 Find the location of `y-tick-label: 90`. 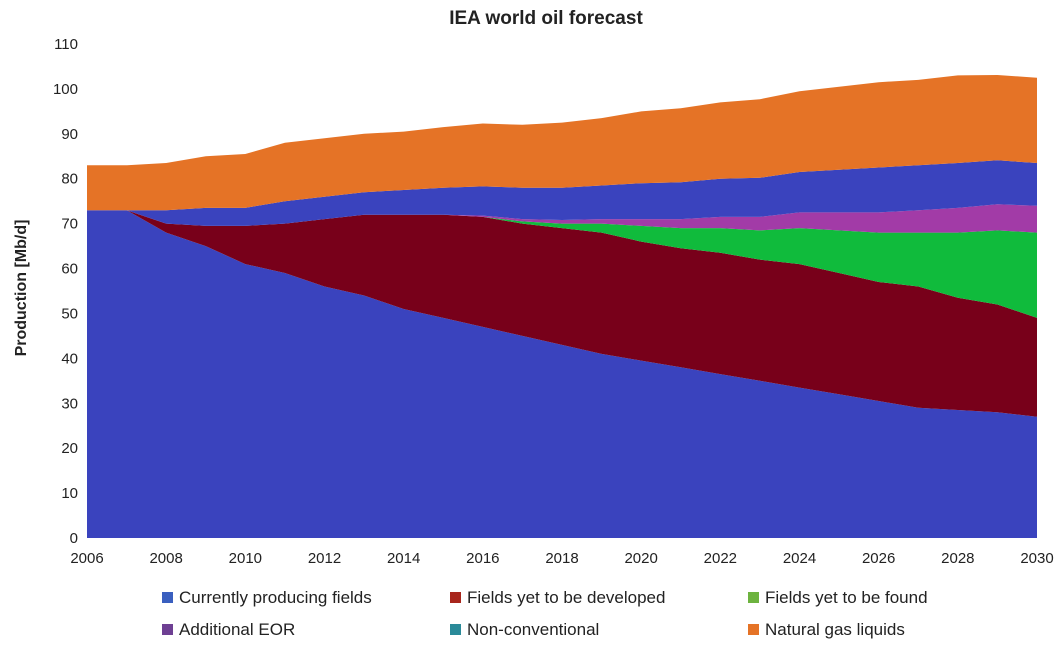

y-tick-label: 90 is located at coordinates (69, 134).